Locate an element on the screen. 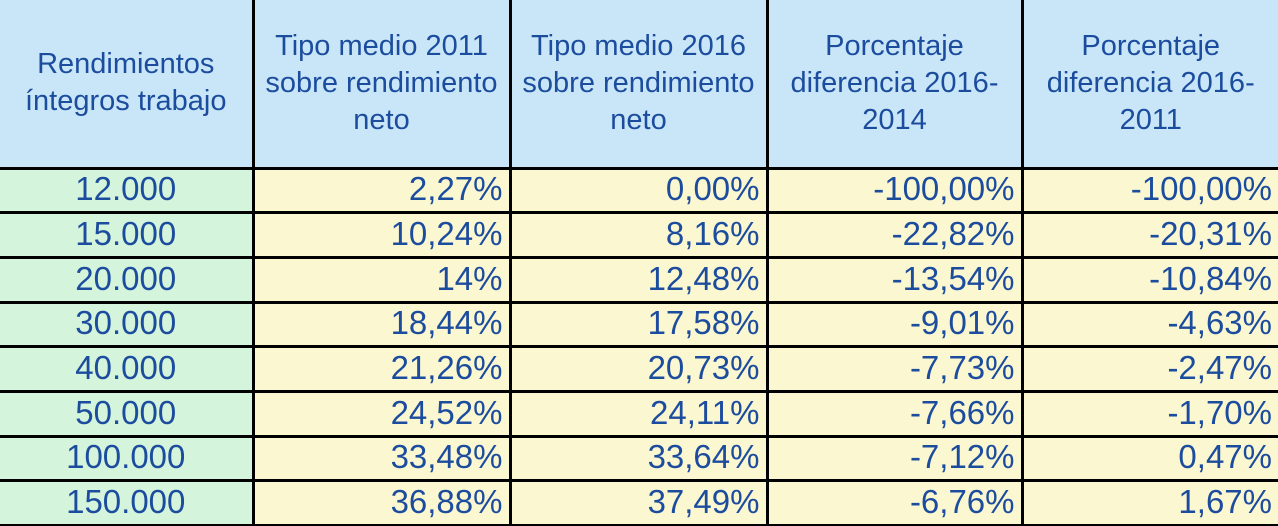  data-cell: 33,64% is located at coordinates (638, 458).